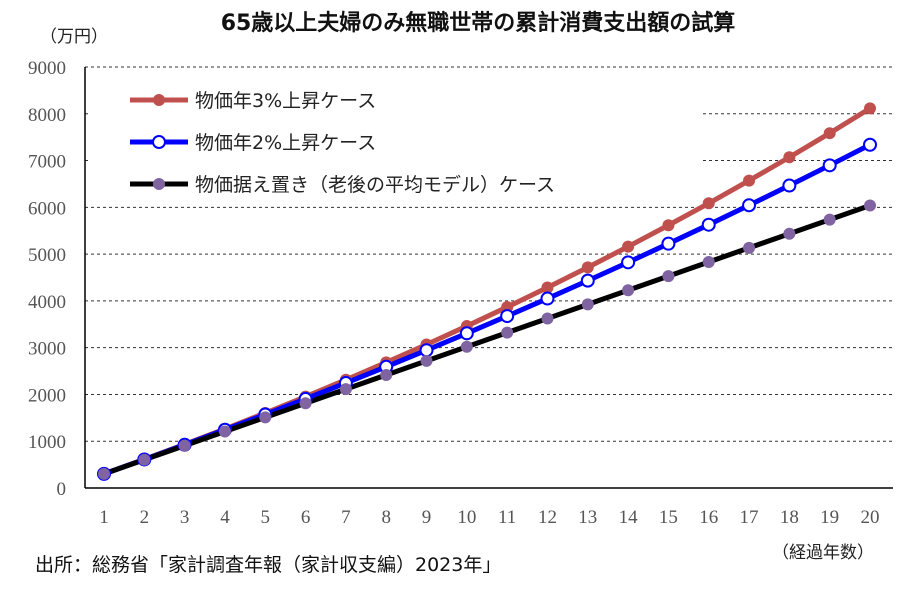 The image size is (913, 591). I want to click on x-tick-label: 4, so click(225, 517).